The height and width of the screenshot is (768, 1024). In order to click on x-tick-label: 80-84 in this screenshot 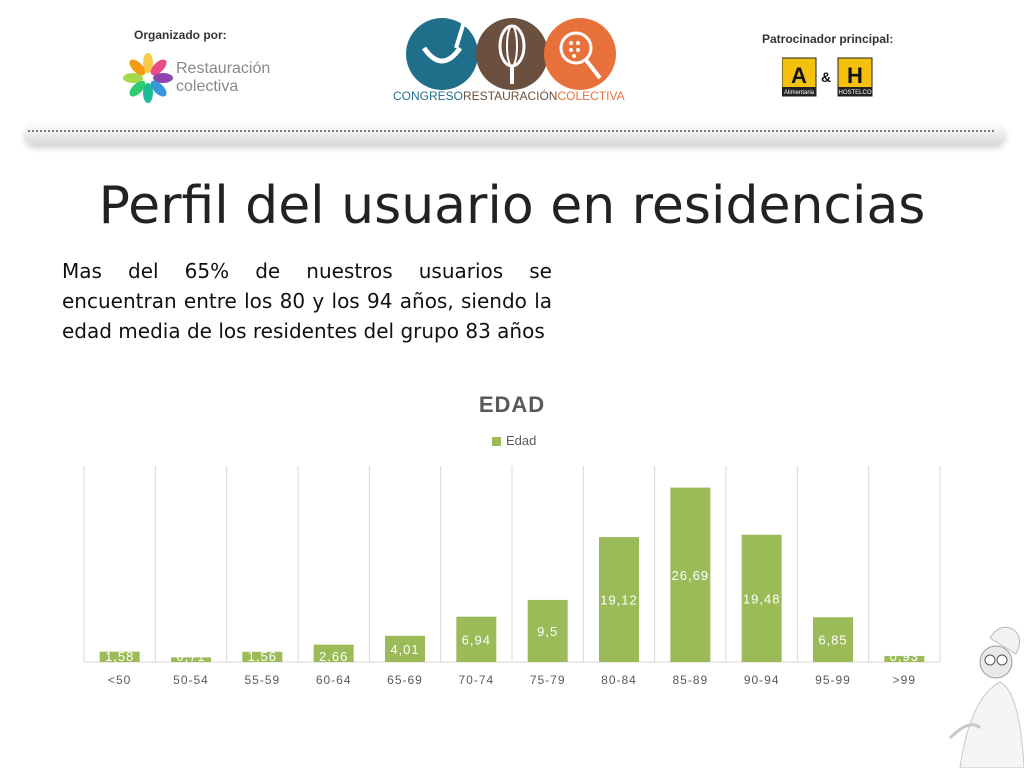, I will do `click(619, 680)`.